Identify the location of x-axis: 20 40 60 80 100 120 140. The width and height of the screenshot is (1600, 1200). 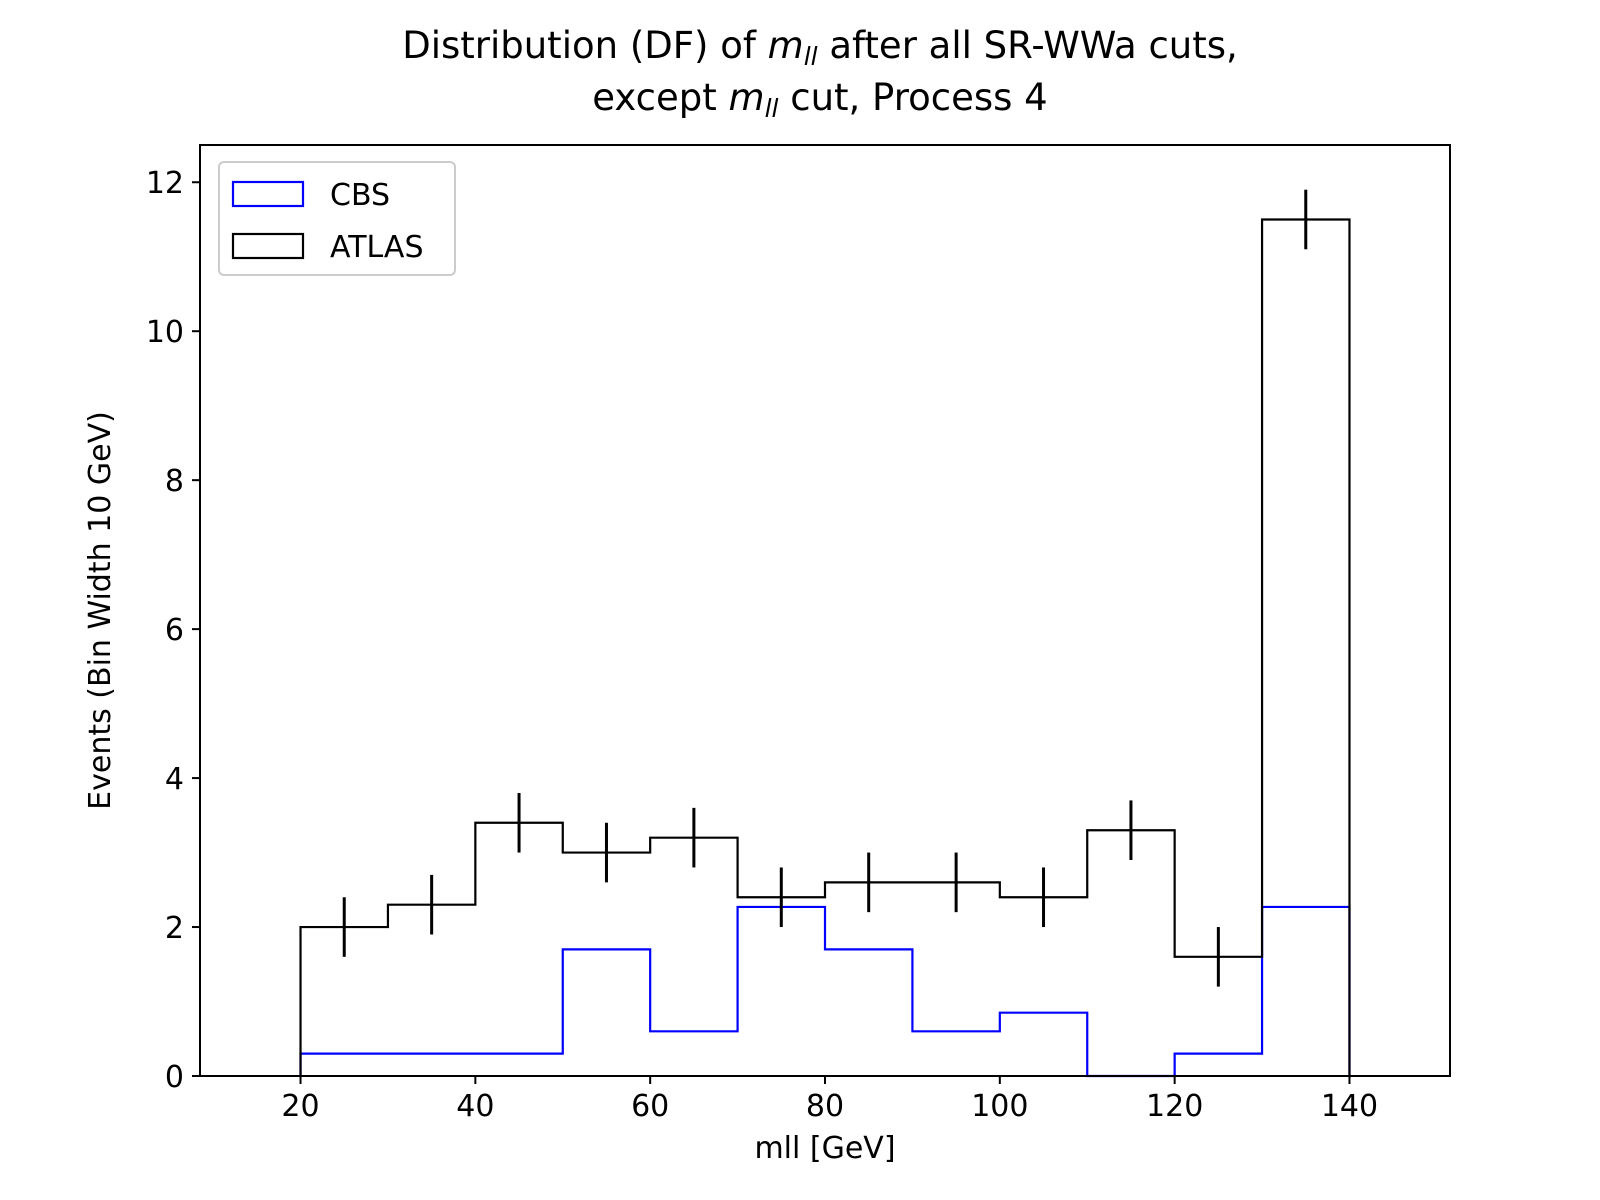
(829, 1100).